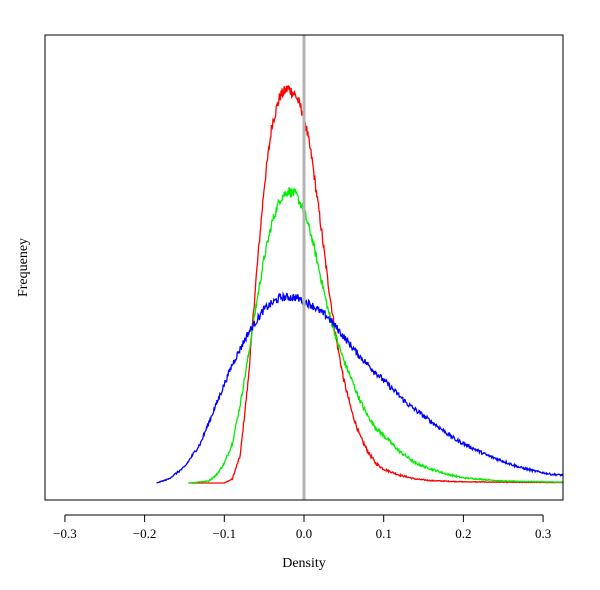  Describe the element at coordinates (463, 533) in the screenshot. I see `x-tick-label: 0.2` at that location.